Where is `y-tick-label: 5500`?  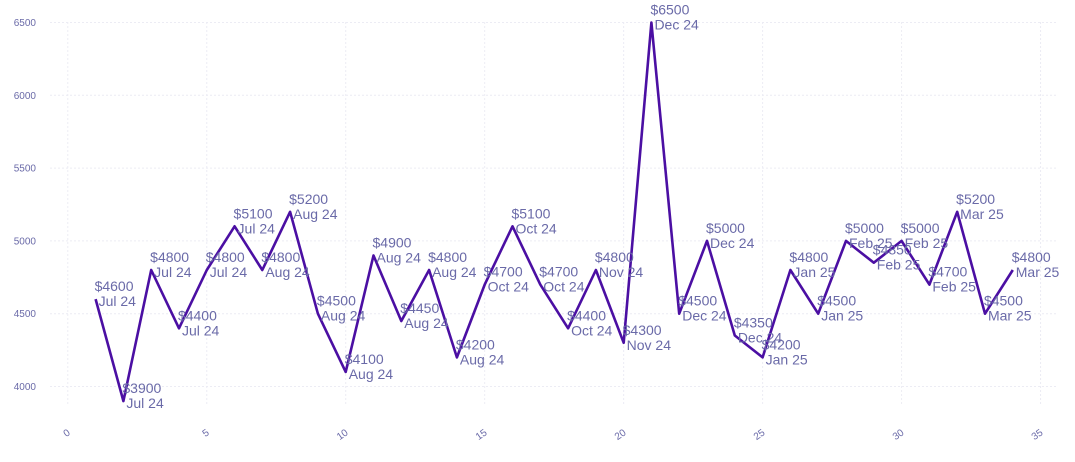 y-tick-label: 5500 is located at coordinates (25, 169).